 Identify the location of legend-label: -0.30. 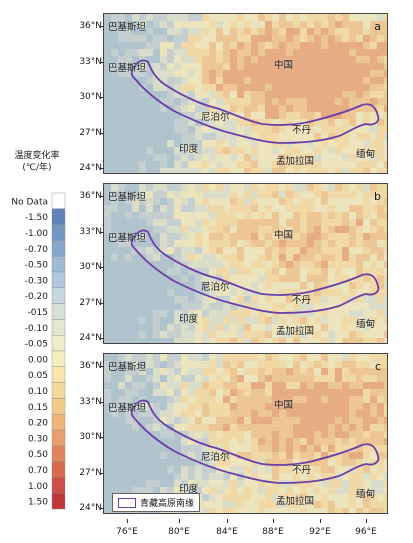
(37, 281).